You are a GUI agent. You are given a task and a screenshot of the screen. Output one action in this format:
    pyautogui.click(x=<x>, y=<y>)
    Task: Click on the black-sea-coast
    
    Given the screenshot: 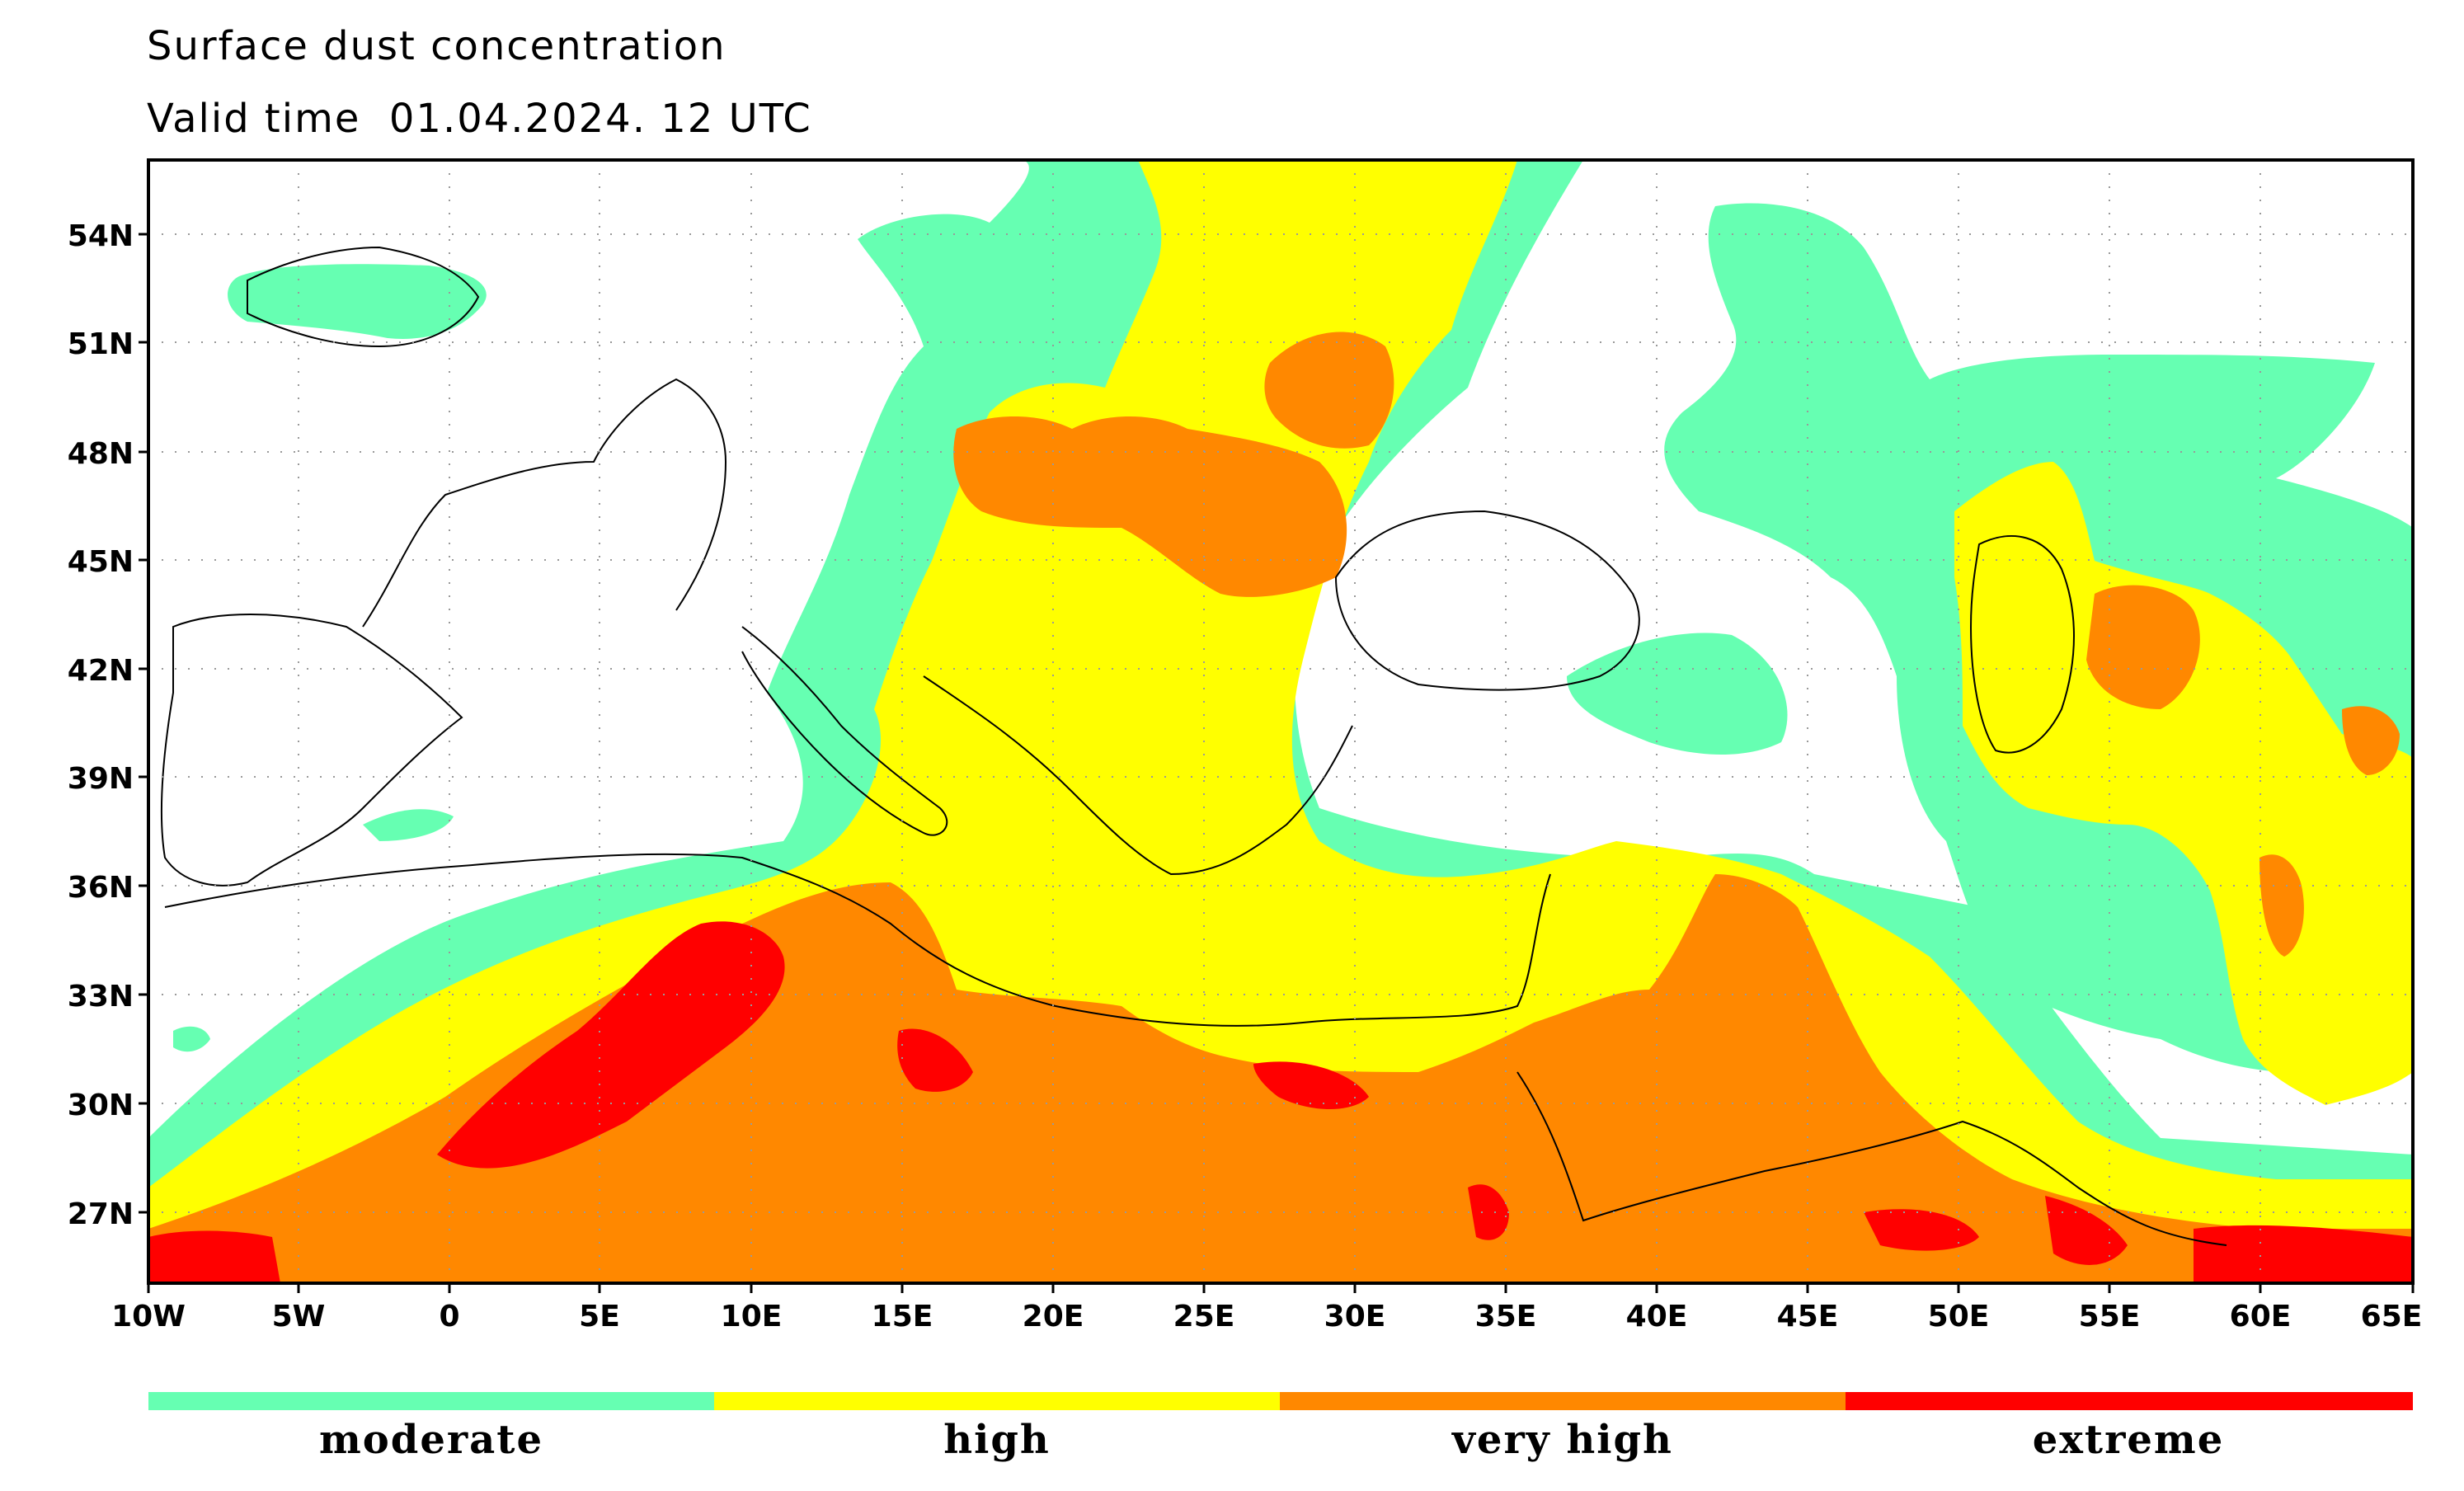 What is the action you would take?
    pyautogui.click(x=1487, y=600)
    